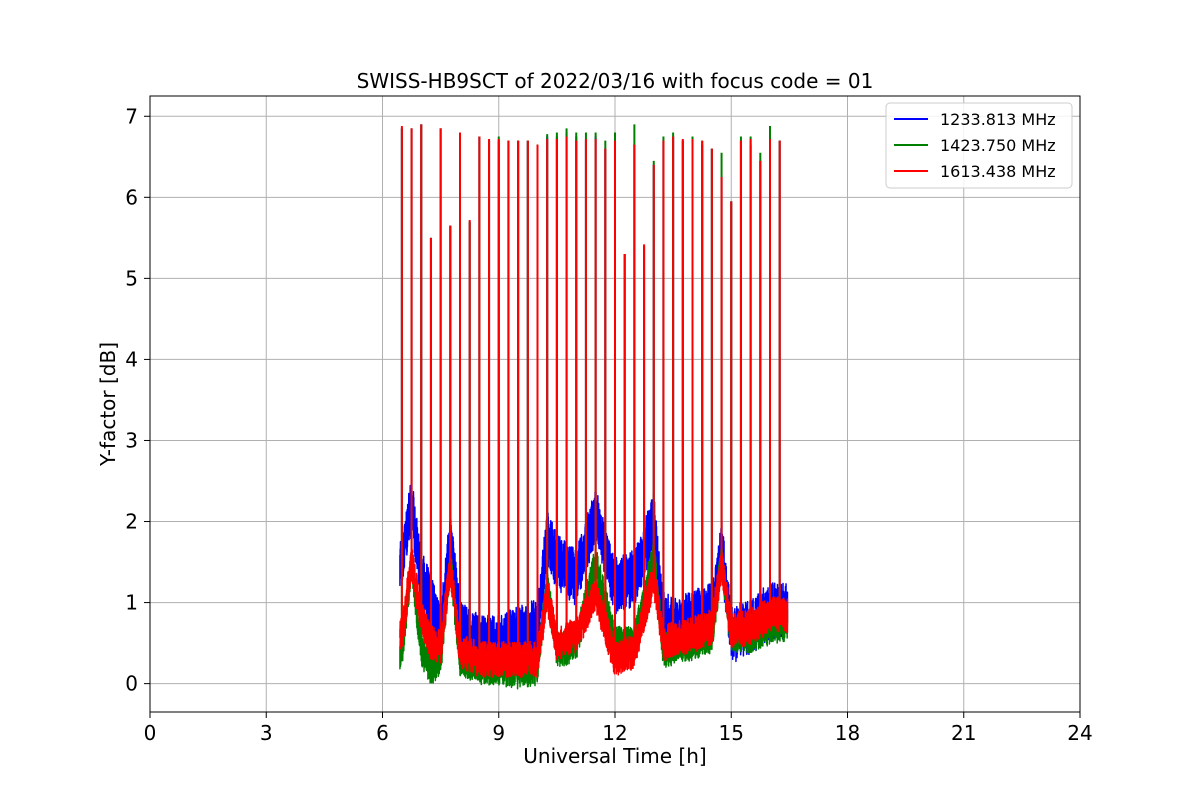 The width and height of the screenshot is (1200, 800). What do you see at coordinates (266, 733) in the screenshot?
I see `x-tick-label: 3` at bounding box center [266, 733].